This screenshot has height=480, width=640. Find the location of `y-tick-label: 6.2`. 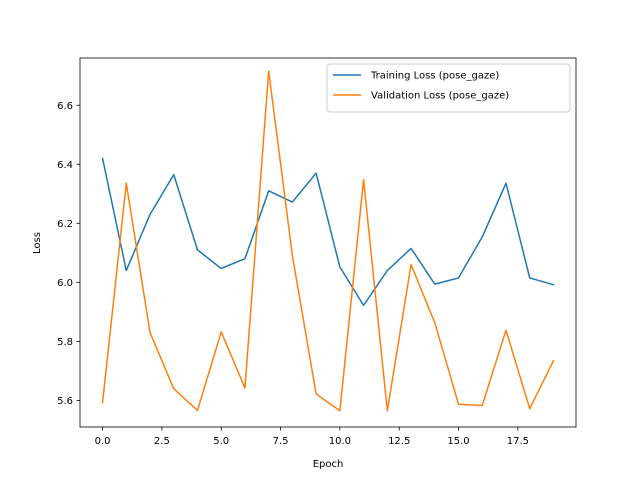

y-tick-label: 6.2 is located at coordinates (65, 224).